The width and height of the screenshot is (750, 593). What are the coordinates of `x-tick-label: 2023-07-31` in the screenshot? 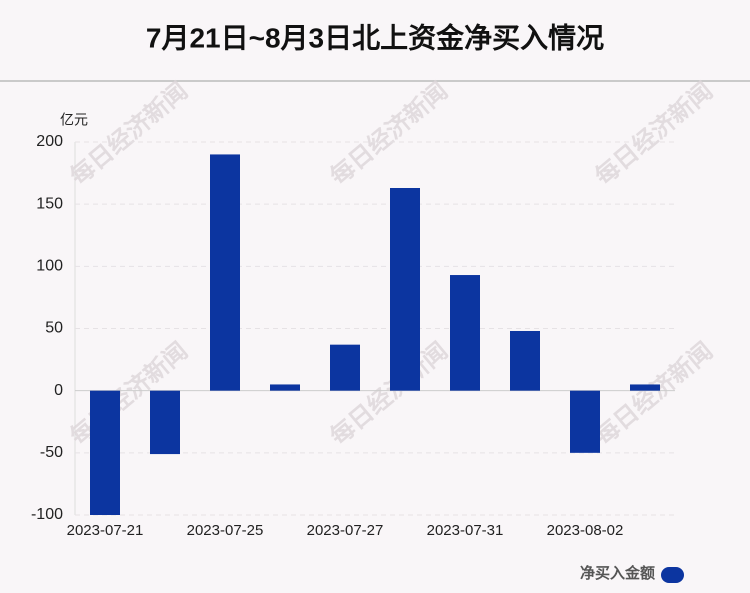 It's located at (465, 530).